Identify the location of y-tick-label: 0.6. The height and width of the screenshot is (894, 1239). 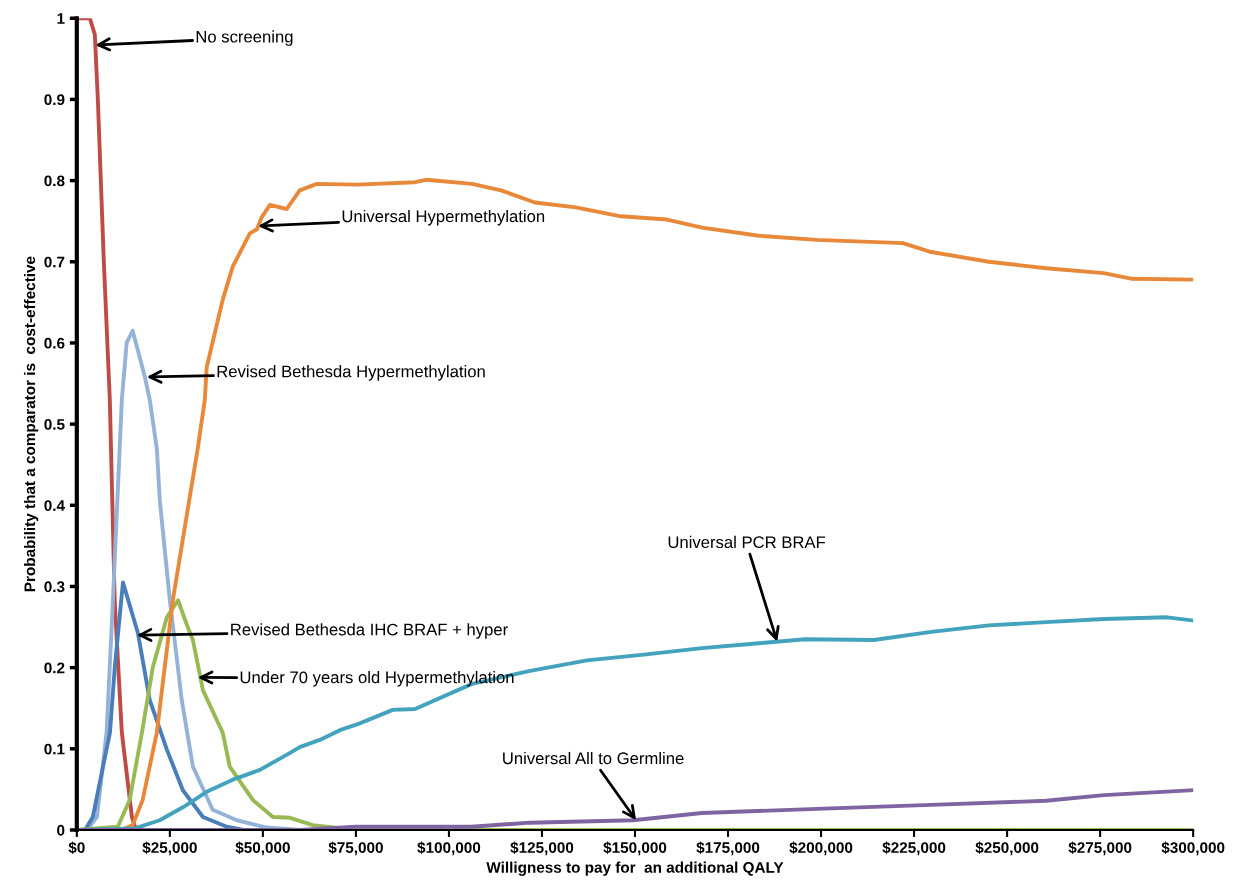
(54, 343).